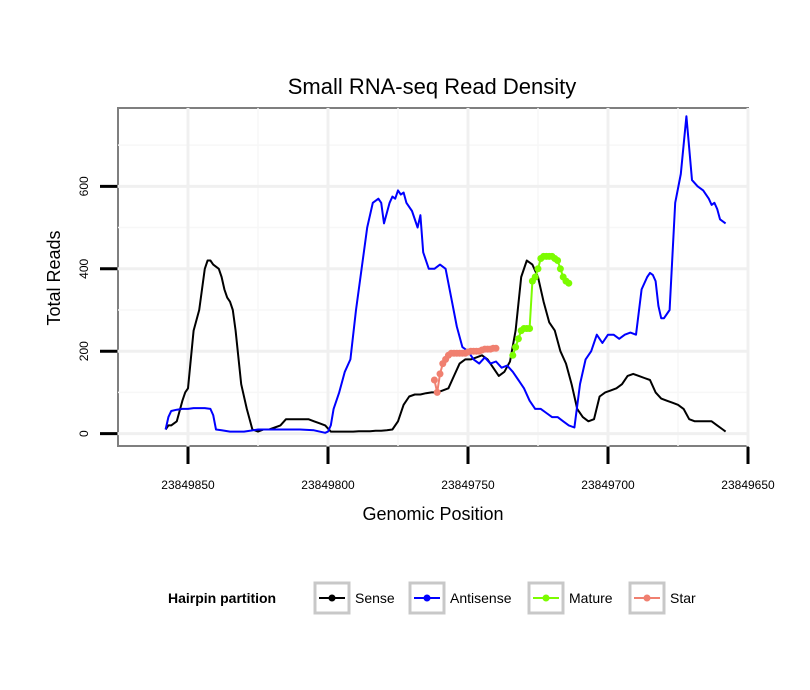  What do you see at coordinates (375, 598) in the screenshot?
I see `legend-label: Sense` at bounding box center [375, 598].